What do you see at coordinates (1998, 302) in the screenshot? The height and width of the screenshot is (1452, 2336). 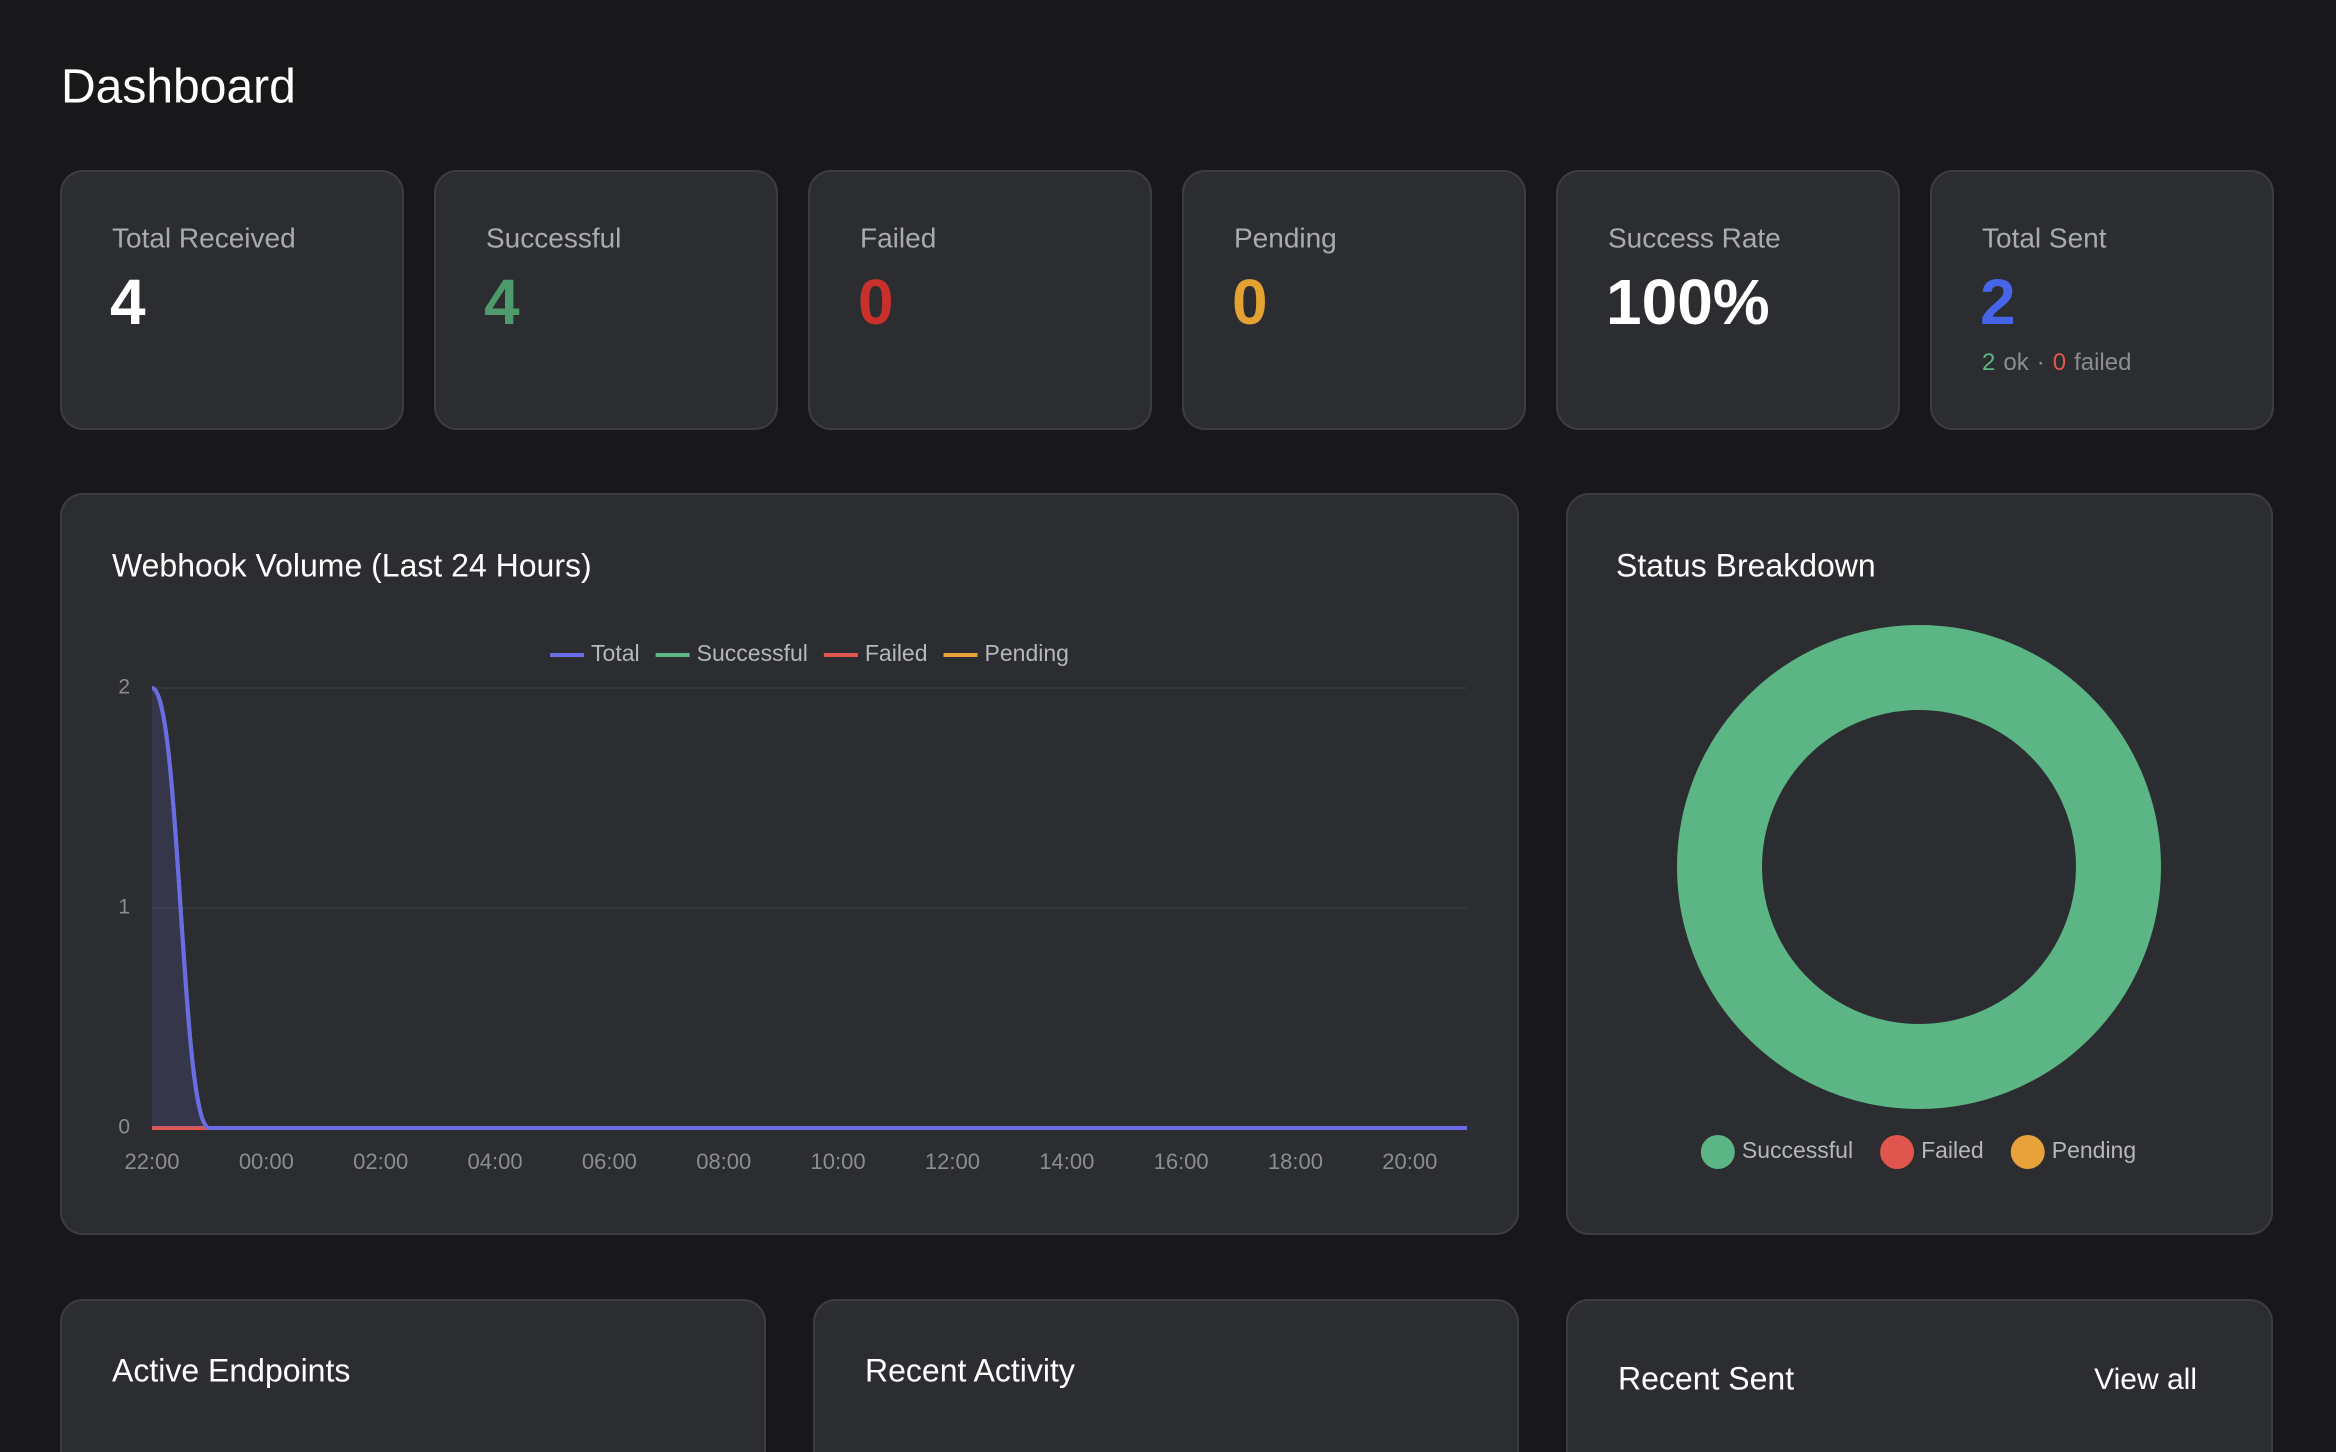 I see `stat-value: 2` at bounding box center [1998, 302].